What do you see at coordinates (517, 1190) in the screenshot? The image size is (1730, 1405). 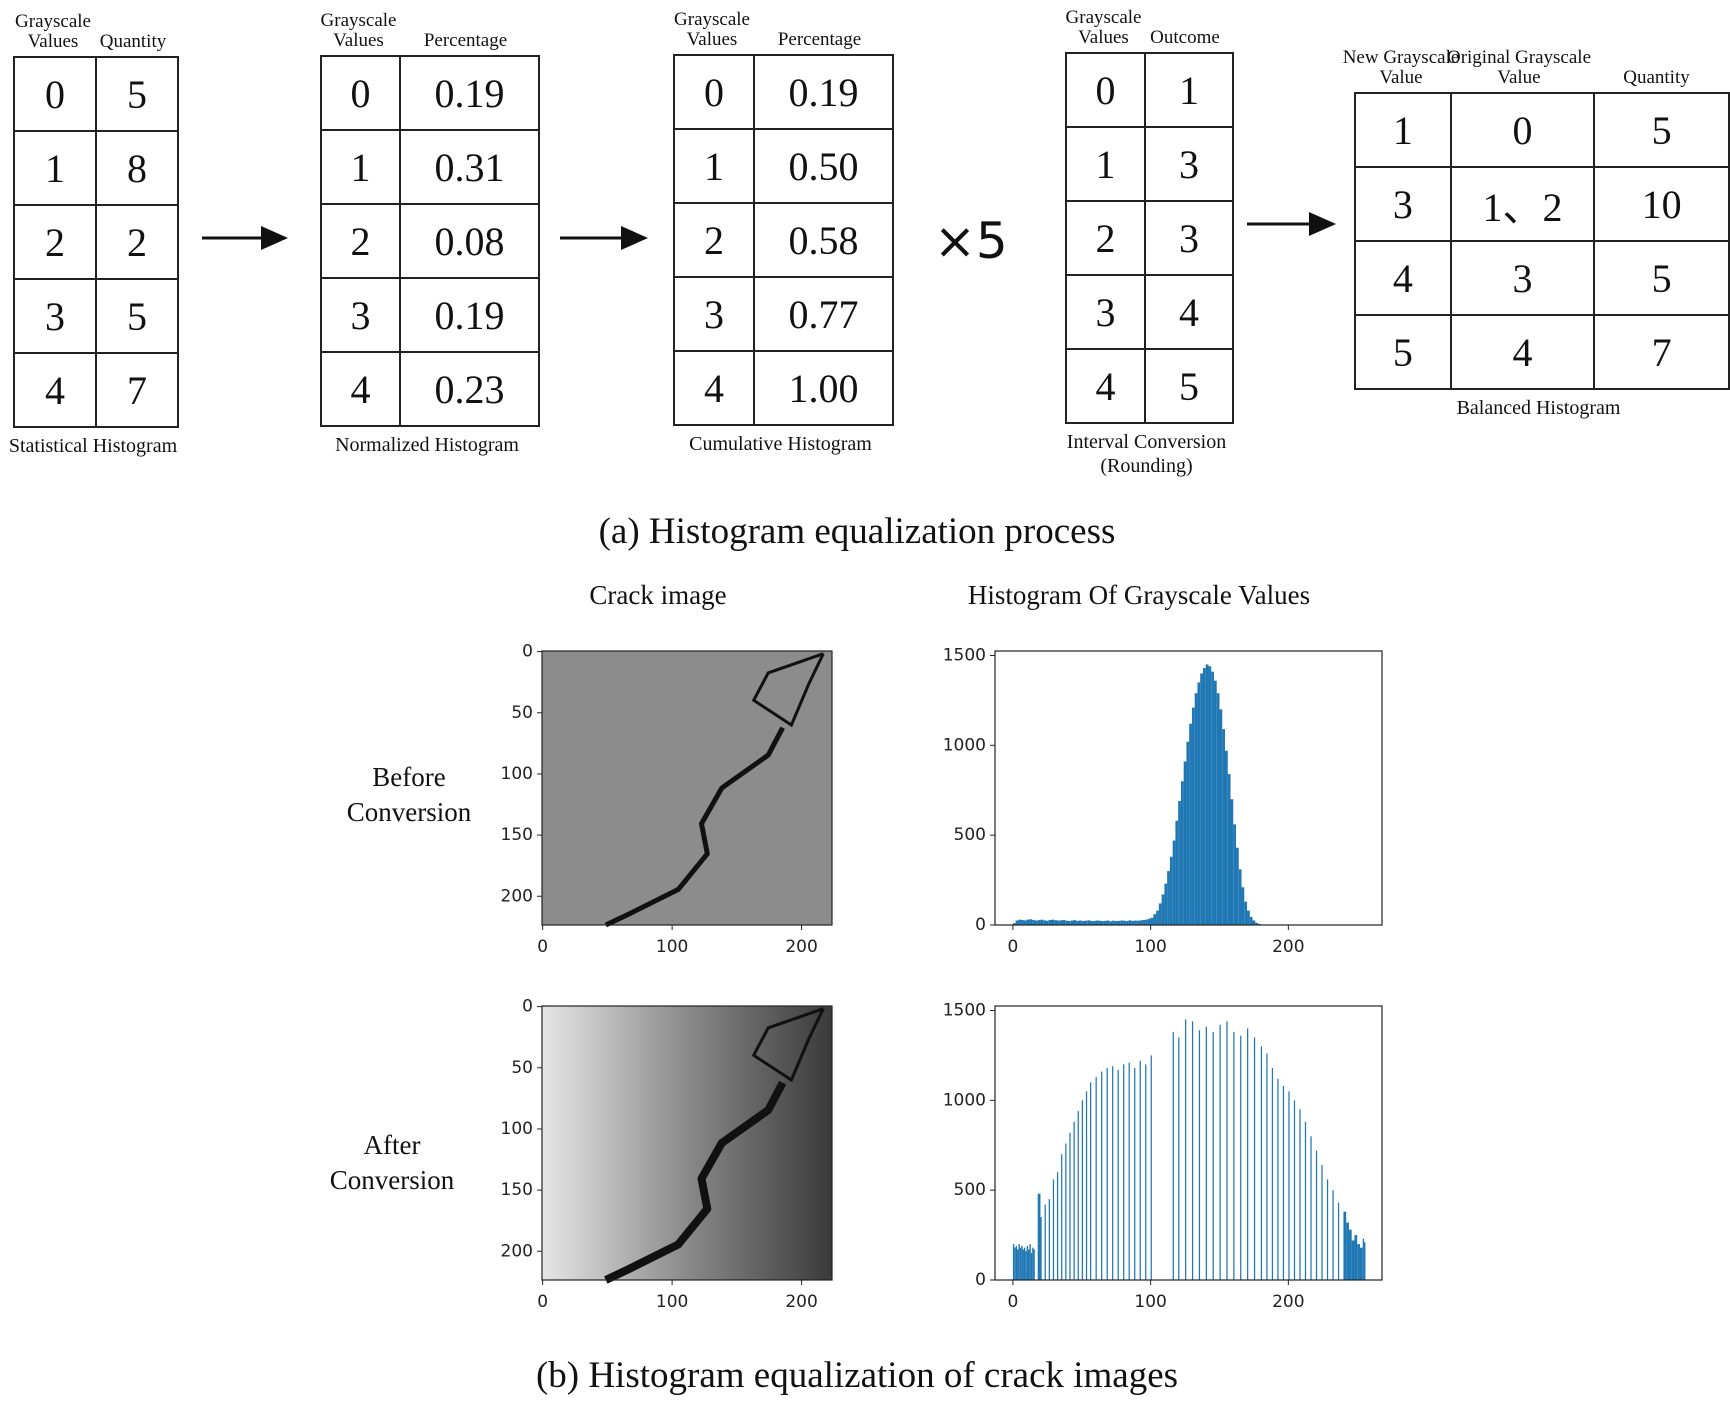 I see `y-tick-label: 150` at bounding box center [517, 1190].